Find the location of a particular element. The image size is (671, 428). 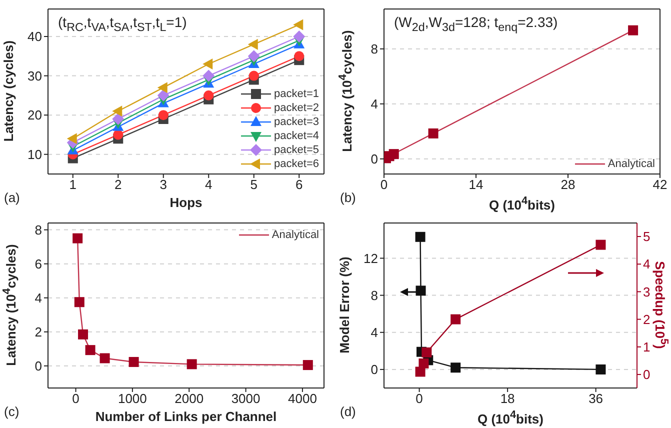

x-tick-label: 4 is located at coordinates (208, 184).